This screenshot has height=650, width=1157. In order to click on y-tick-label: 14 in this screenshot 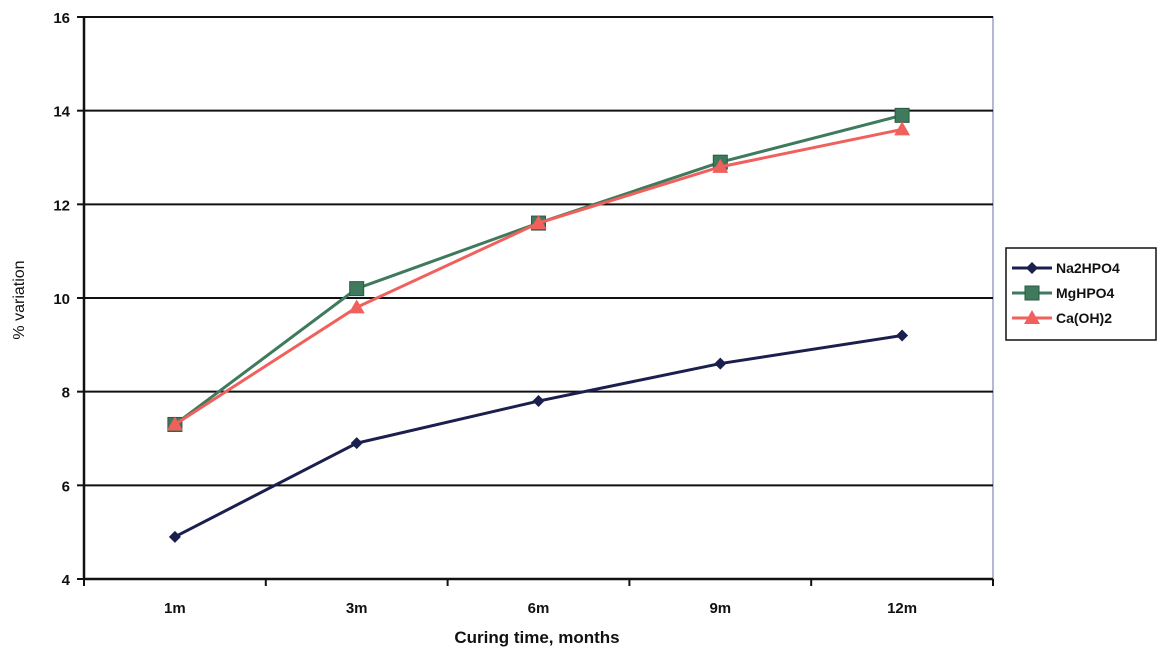, I will do `click(61, 112)`.